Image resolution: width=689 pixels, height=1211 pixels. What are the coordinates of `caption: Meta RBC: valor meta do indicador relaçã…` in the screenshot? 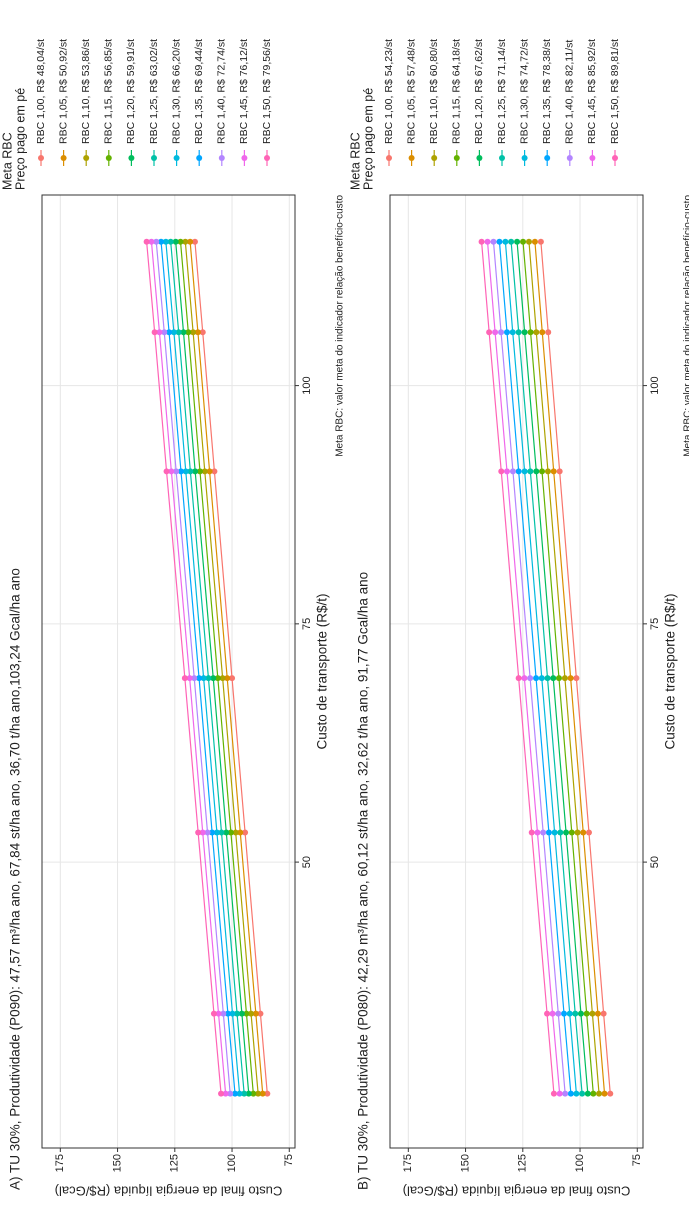 It's located at (686, 326).